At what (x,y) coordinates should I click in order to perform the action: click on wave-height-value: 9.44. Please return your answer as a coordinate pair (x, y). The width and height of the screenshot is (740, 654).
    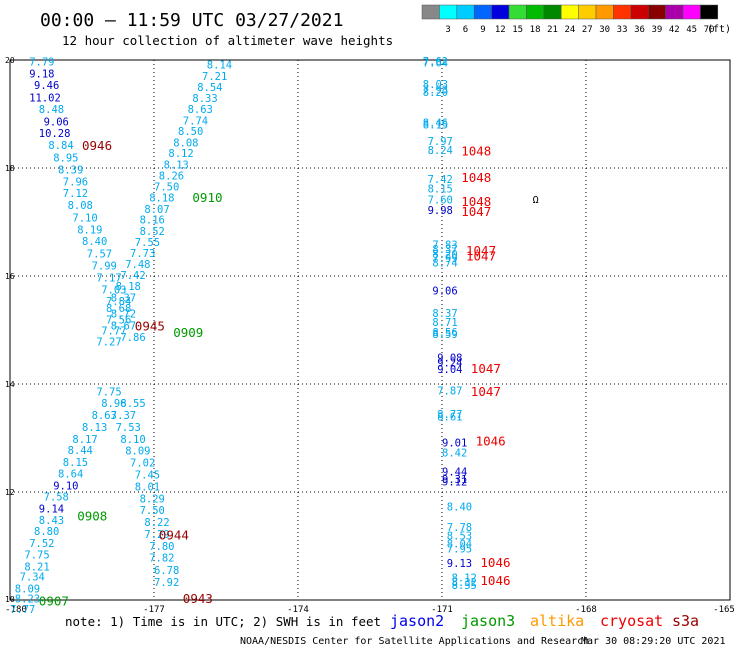
    Looking at the image, I should click on (454, 472).